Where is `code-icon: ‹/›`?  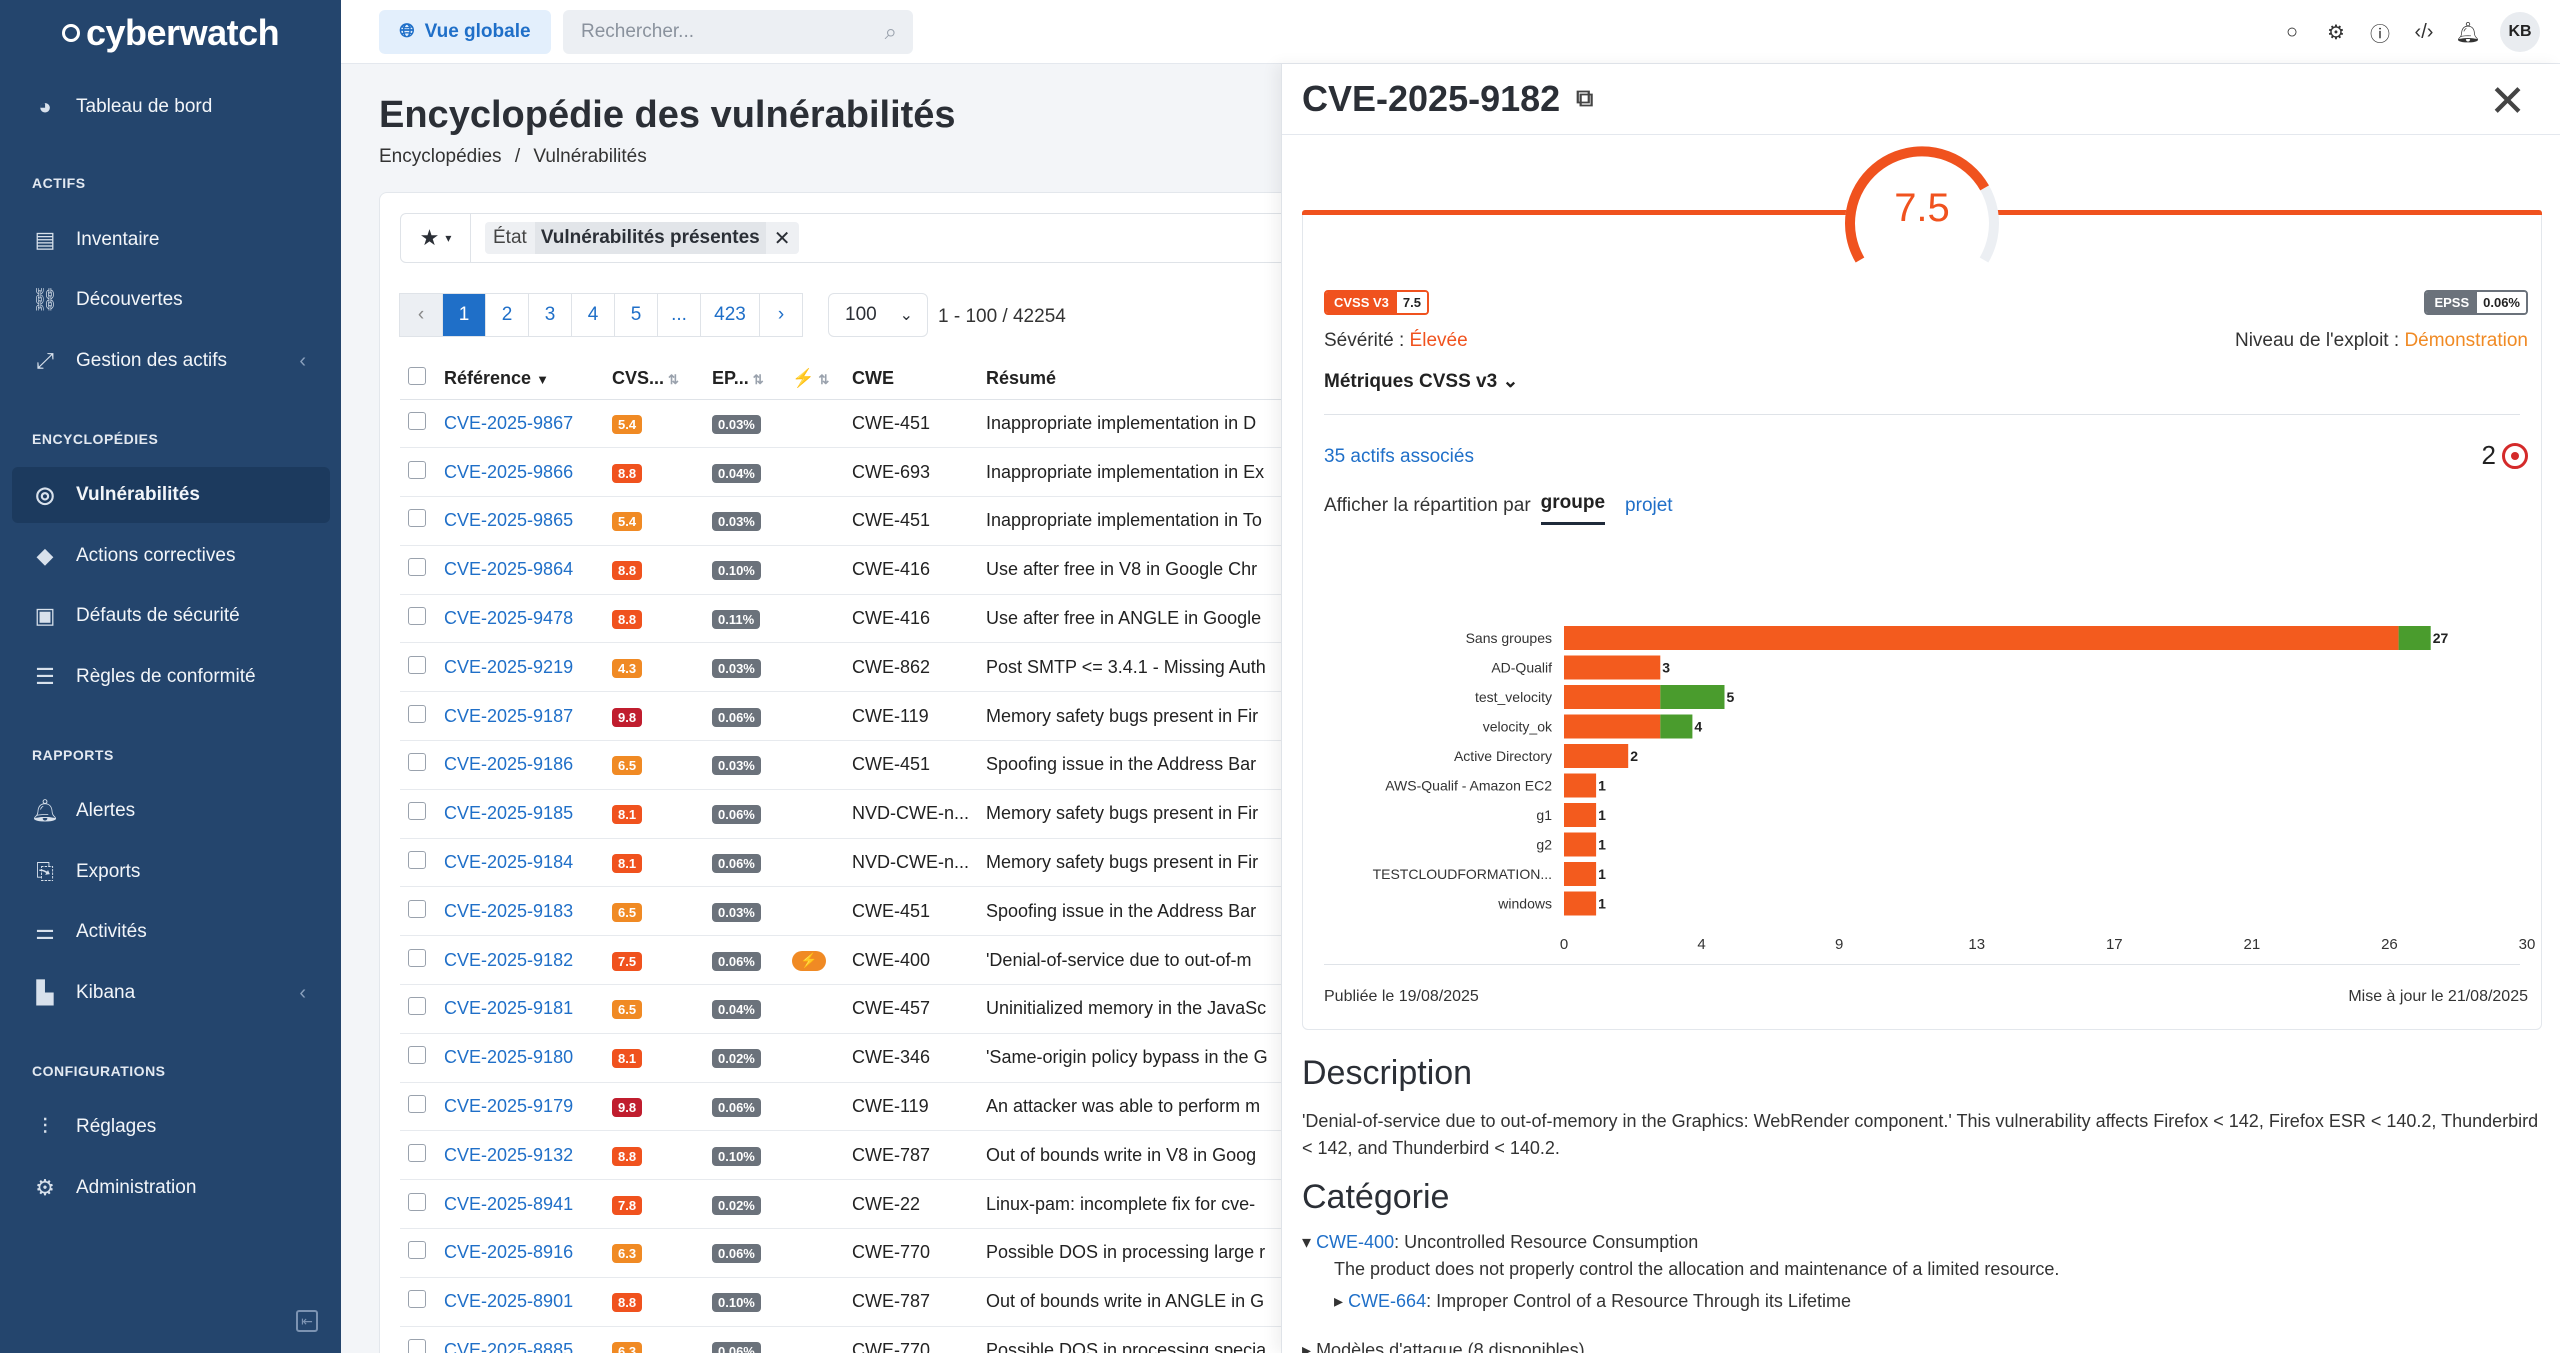
code-icon: ‹/› is located at coordinates (2424, 31).